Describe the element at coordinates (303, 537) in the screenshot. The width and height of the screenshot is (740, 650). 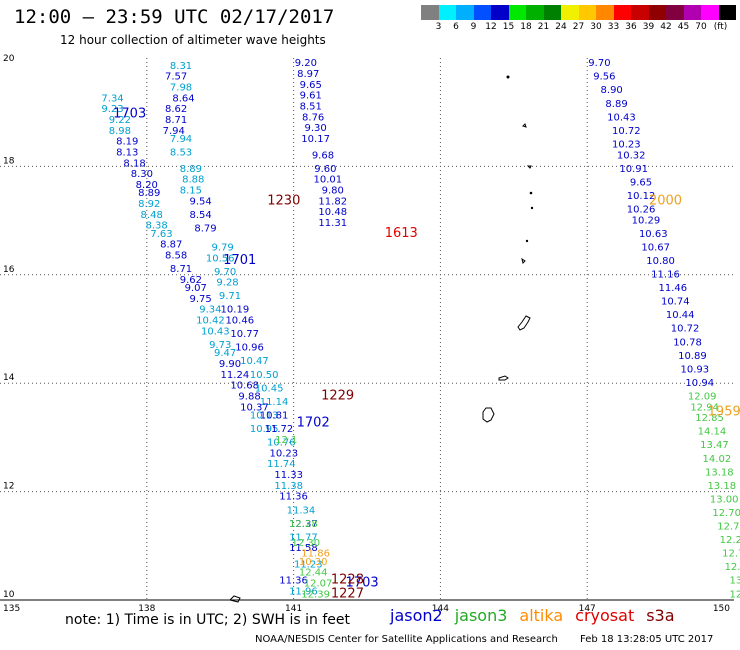
I see `wave-height-value: 11.77` at that location.